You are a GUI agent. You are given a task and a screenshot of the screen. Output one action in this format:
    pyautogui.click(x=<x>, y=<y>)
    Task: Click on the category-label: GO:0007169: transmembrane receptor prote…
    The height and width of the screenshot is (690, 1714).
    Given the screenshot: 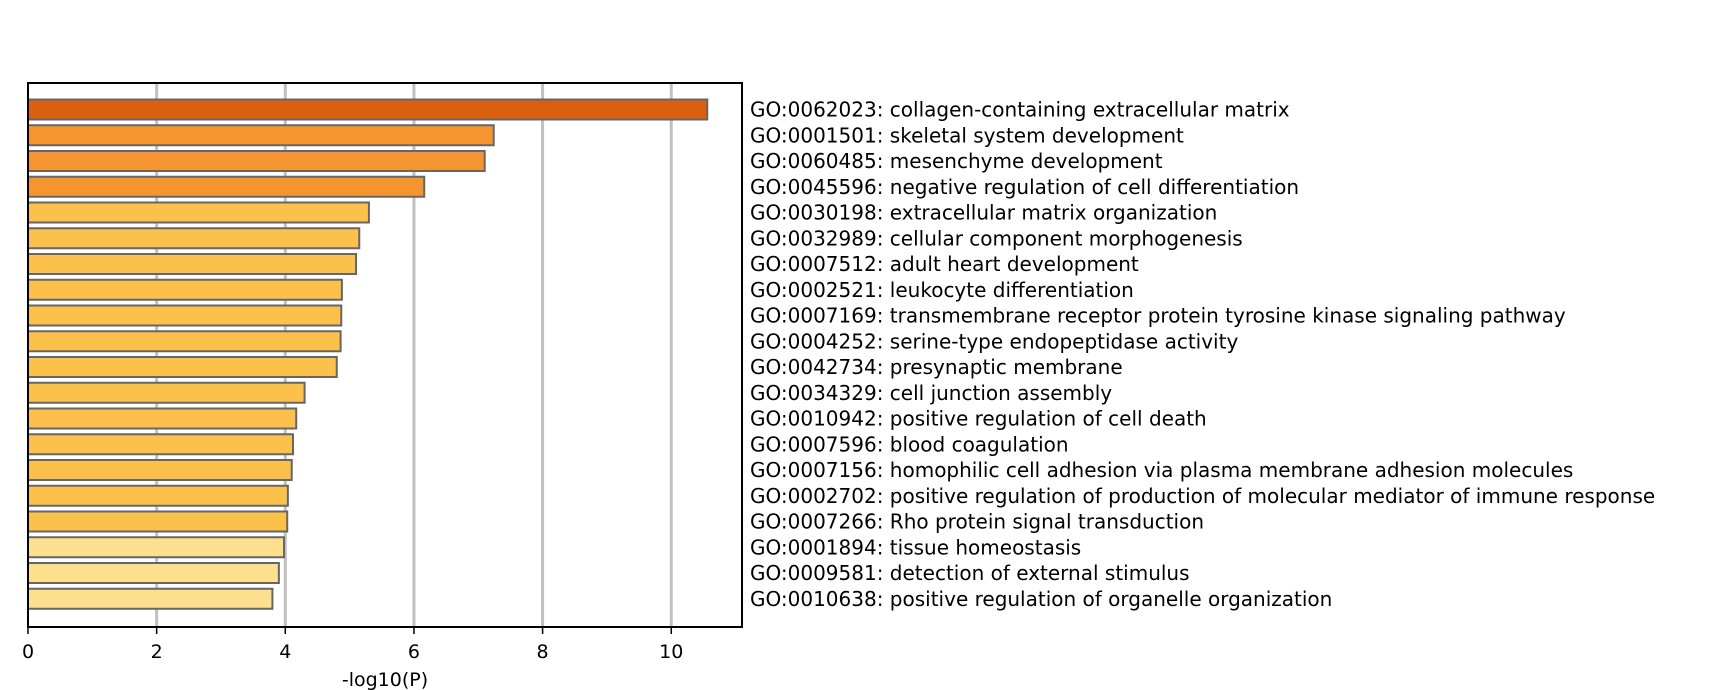 What is the action you would take?
    pyautogui.click(x=1158, y=316)
    